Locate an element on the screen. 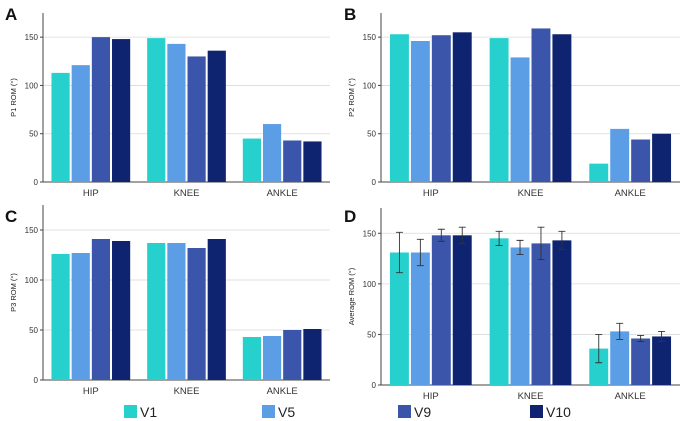  bar-d-ankle-v1 is located at coordinates (599, 366).